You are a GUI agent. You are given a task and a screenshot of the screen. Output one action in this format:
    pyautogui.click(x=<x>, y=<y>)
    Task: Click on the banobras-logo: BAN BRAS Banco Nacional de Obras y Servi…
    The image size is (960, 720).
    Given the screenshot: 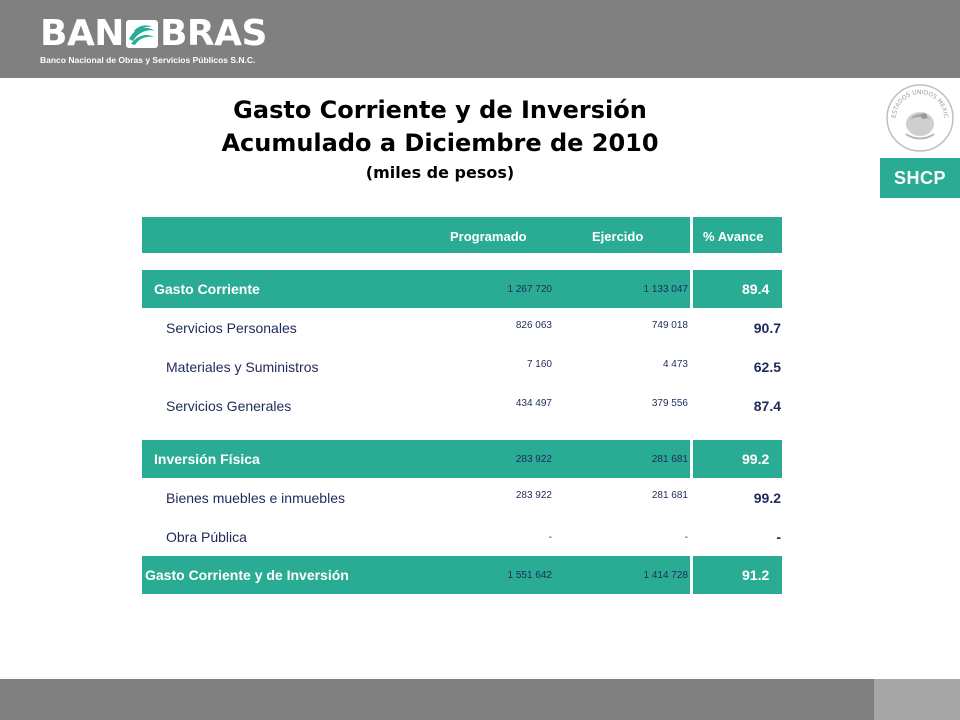 What is the action you would take?
    pyautogui.click(x=153, y=40)
    